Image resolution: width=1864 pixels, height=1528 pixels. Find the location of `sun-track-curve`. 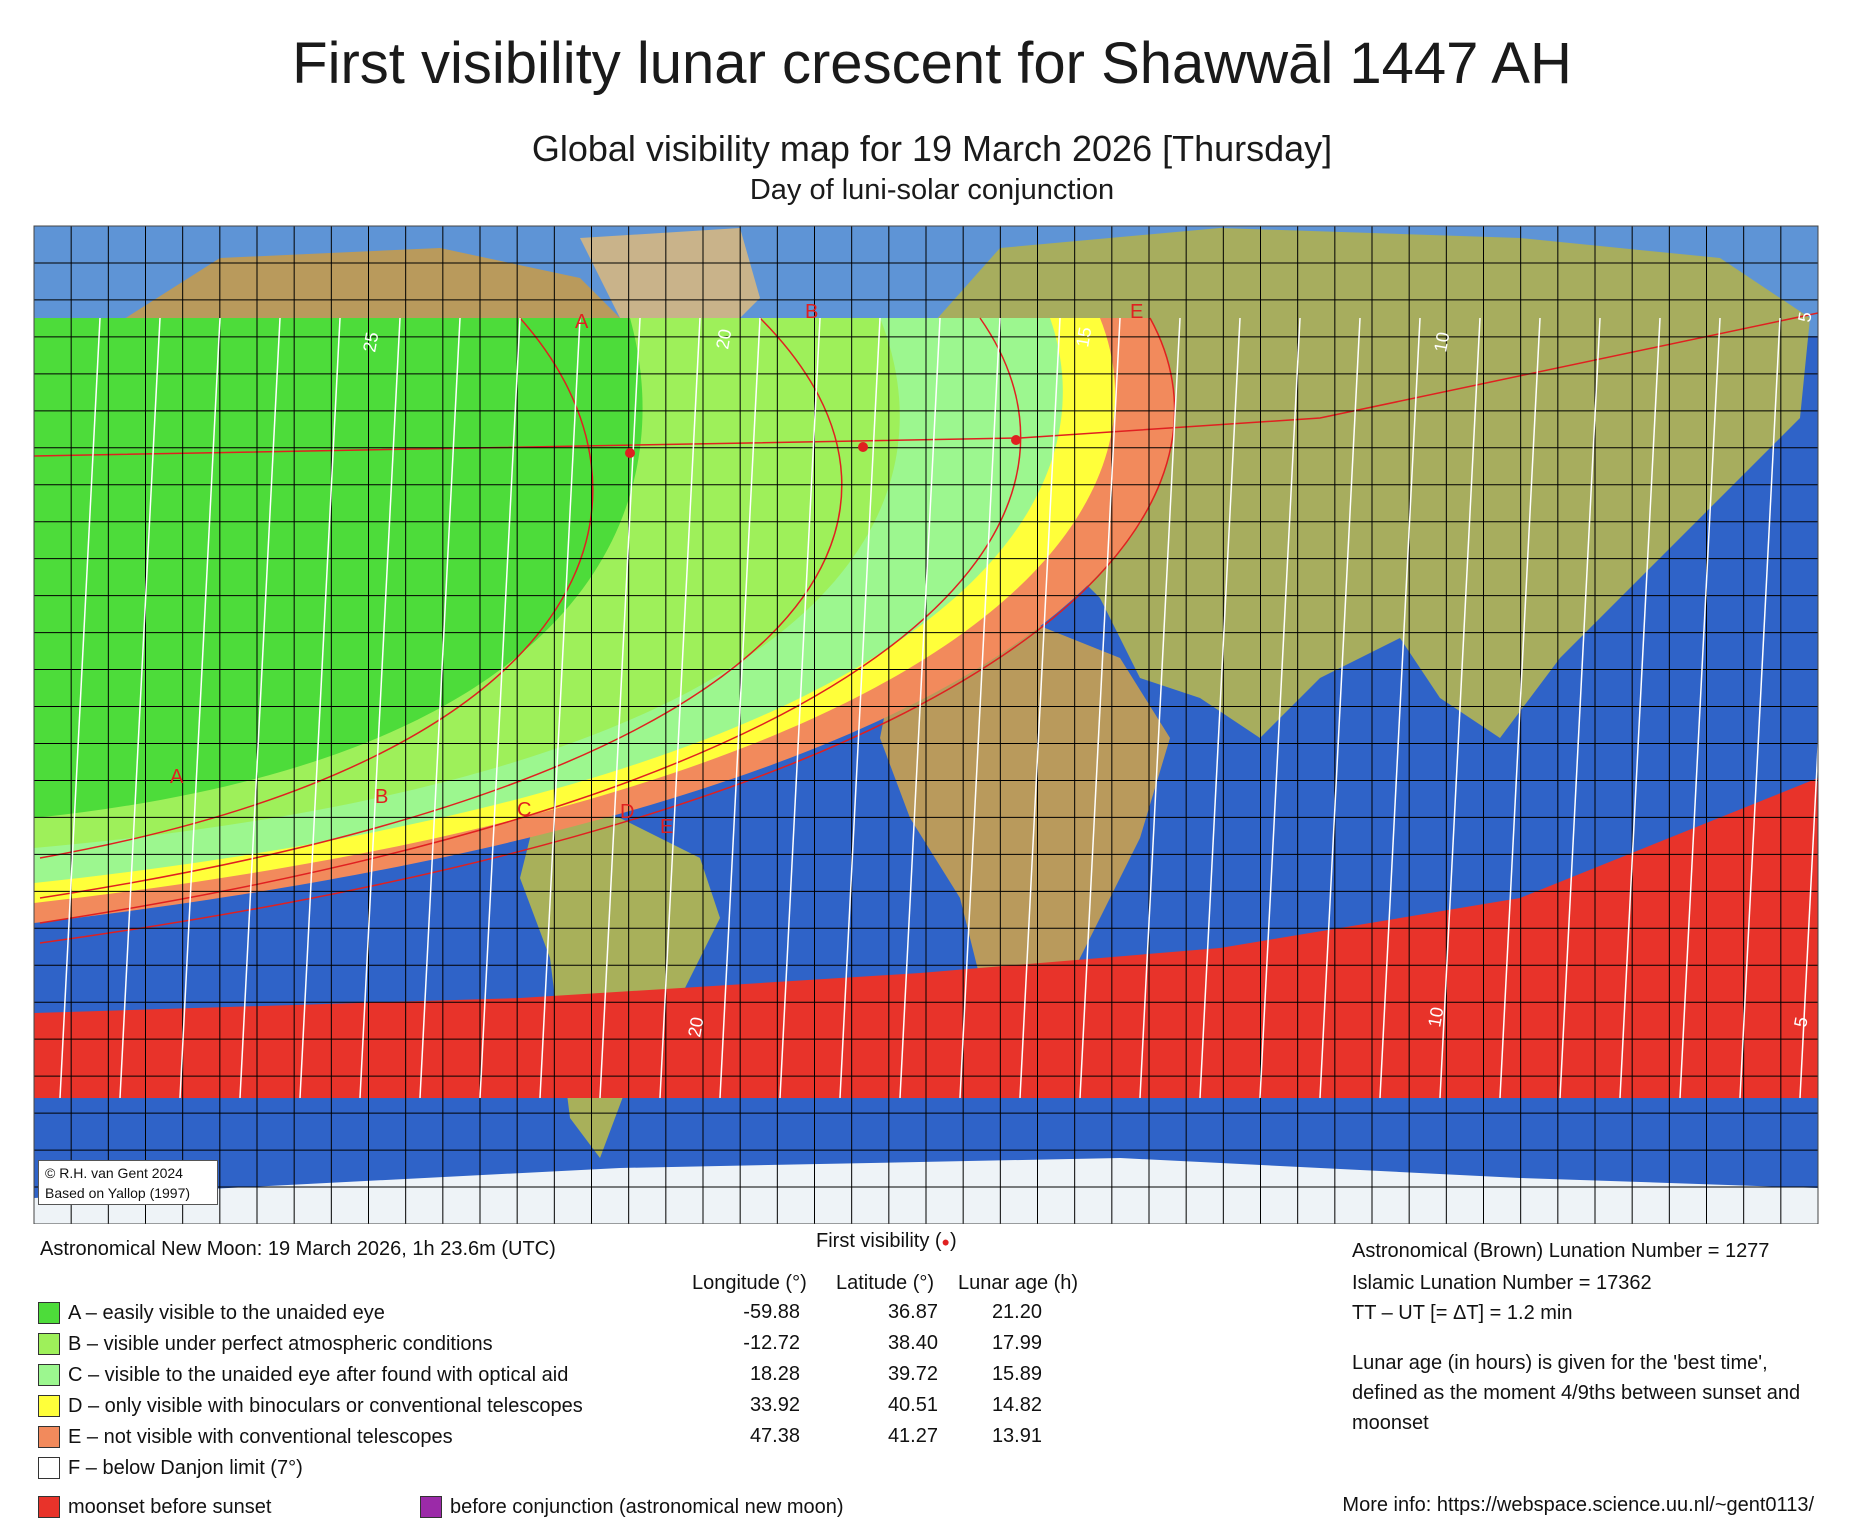

sun-track-curve is located at coordinates (926, 384).